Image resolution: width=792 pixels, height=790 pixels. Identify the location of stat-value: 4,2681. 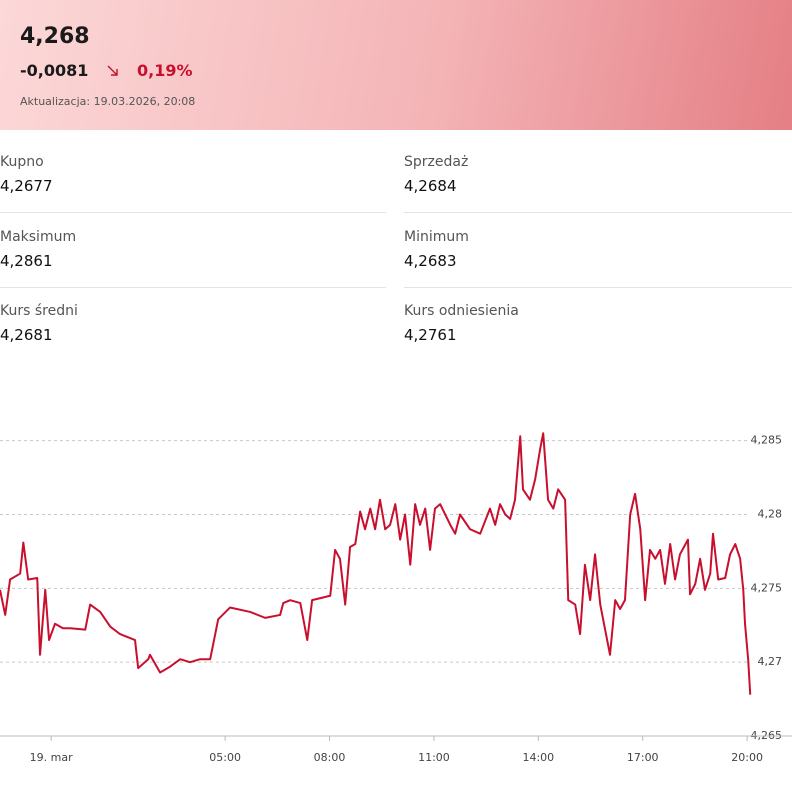
(26, 335).